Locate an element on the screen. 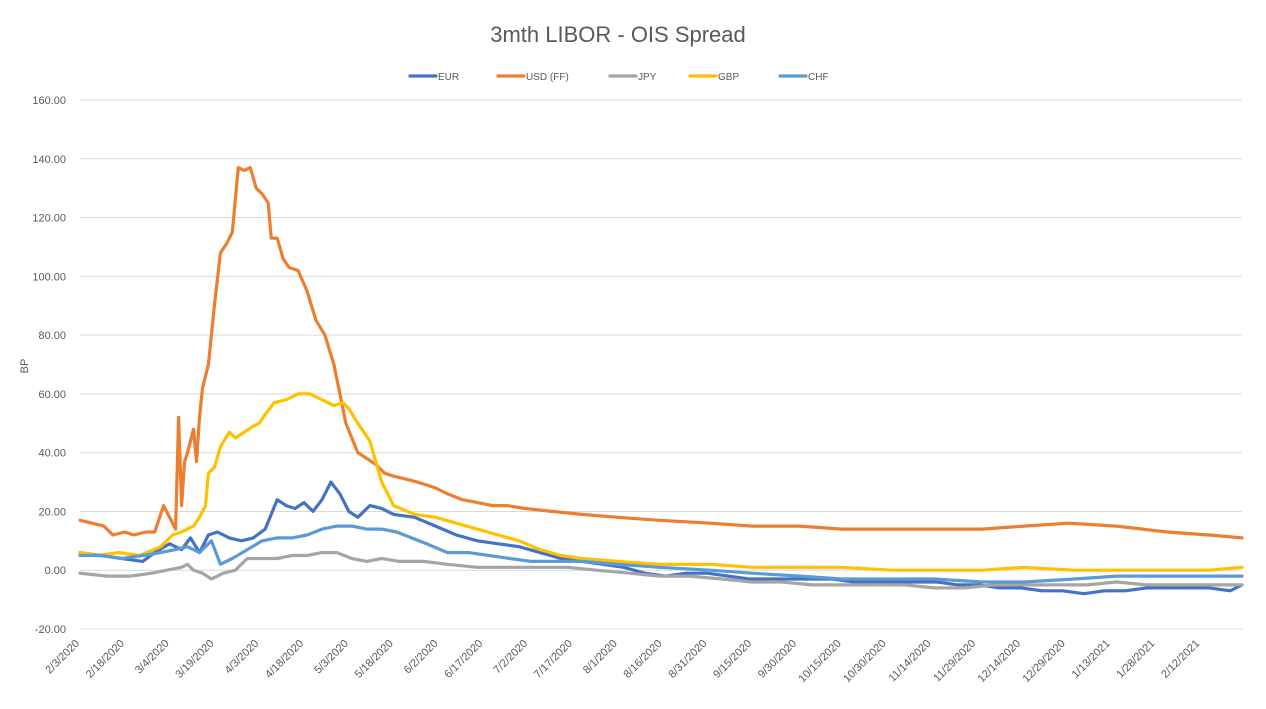 The image size is (1266, 709). y-tick-label: 100.00 is located at coordinates (49, 277).